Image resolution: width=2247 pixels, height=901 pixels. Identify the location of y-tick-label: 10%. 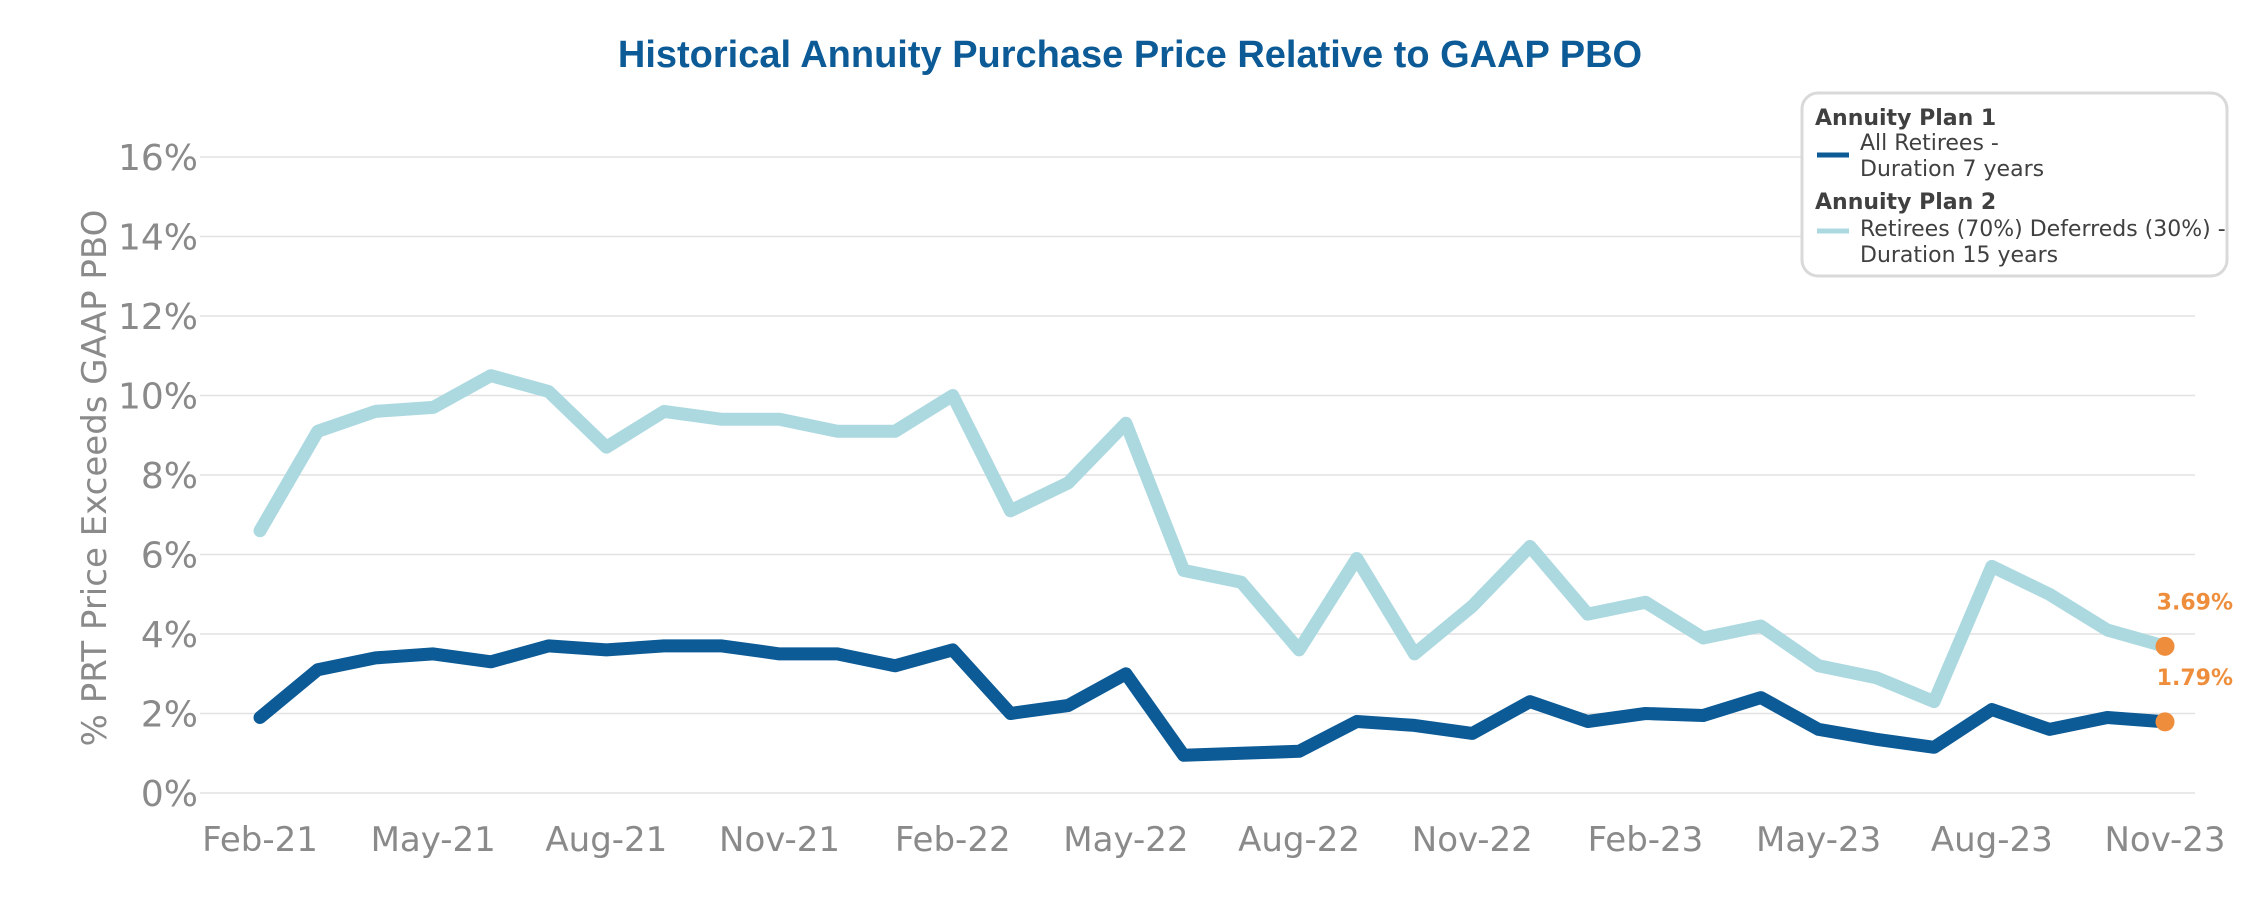
(158, 397).